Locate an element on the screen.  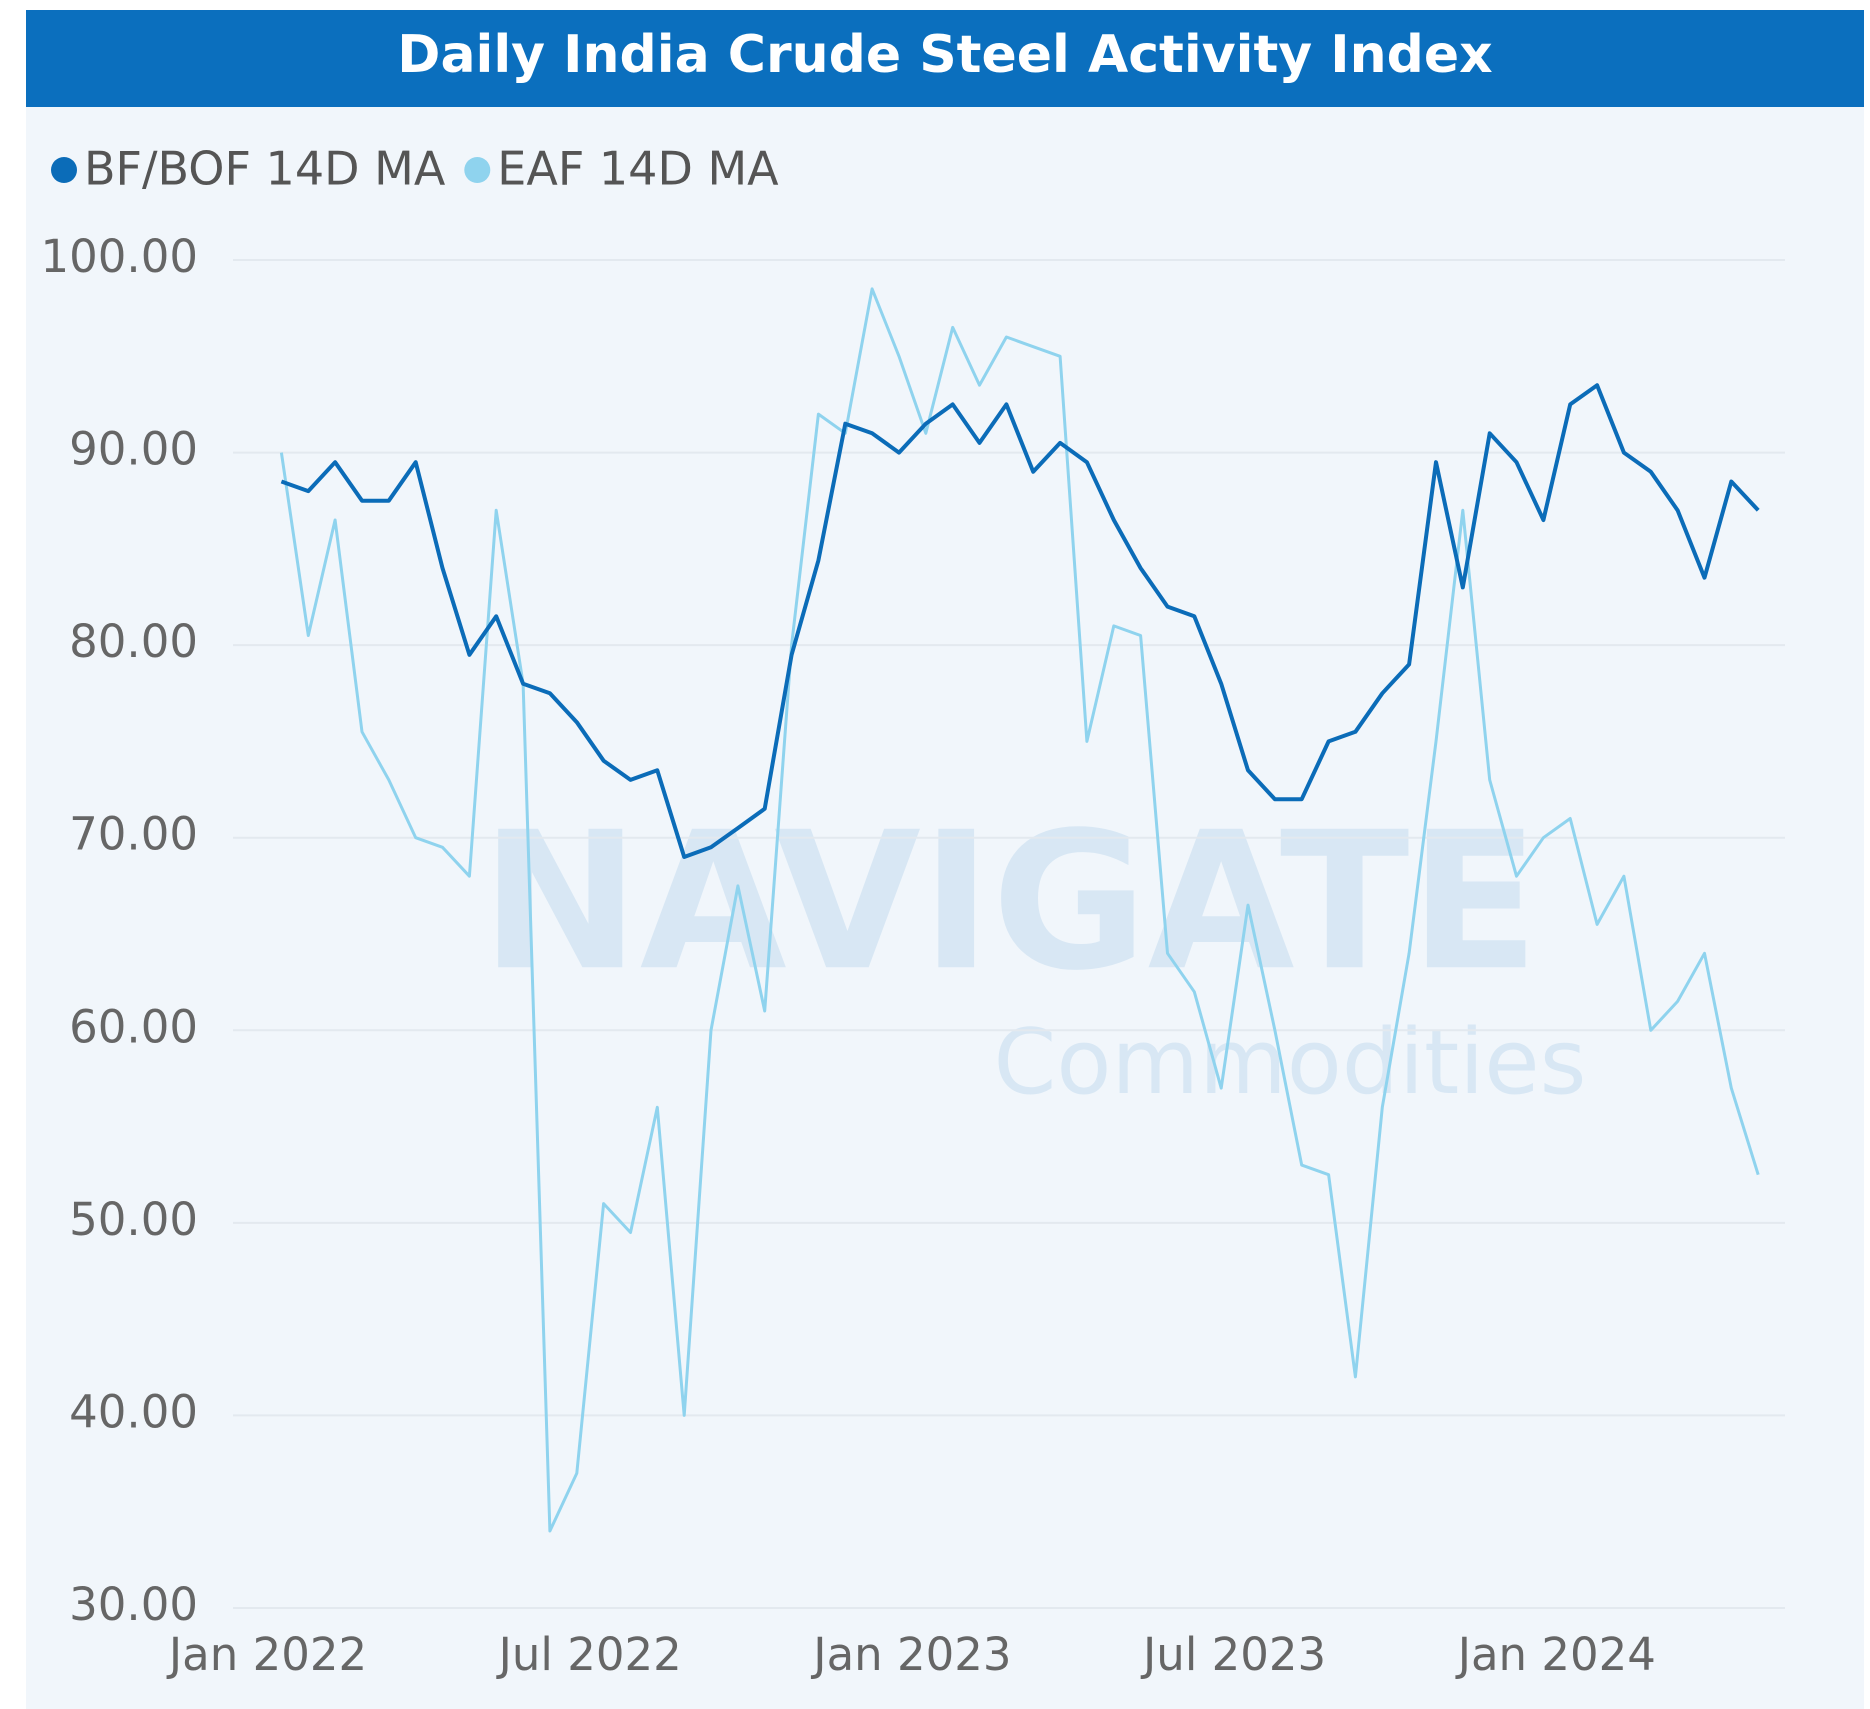
y-tick-label: 40.00 is located at coordinates (133, 1411).